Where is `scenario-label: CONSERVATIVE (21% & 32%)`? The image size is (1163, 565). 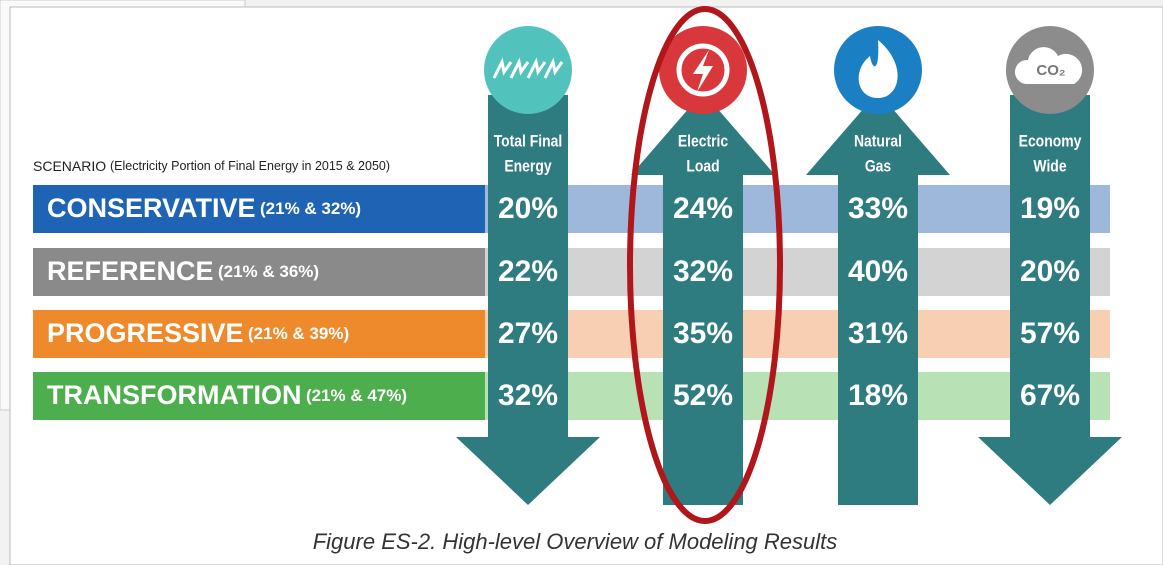
scenario-label: CONSERVATIVE (21% & 32%) is located at coordinates (204, 208).